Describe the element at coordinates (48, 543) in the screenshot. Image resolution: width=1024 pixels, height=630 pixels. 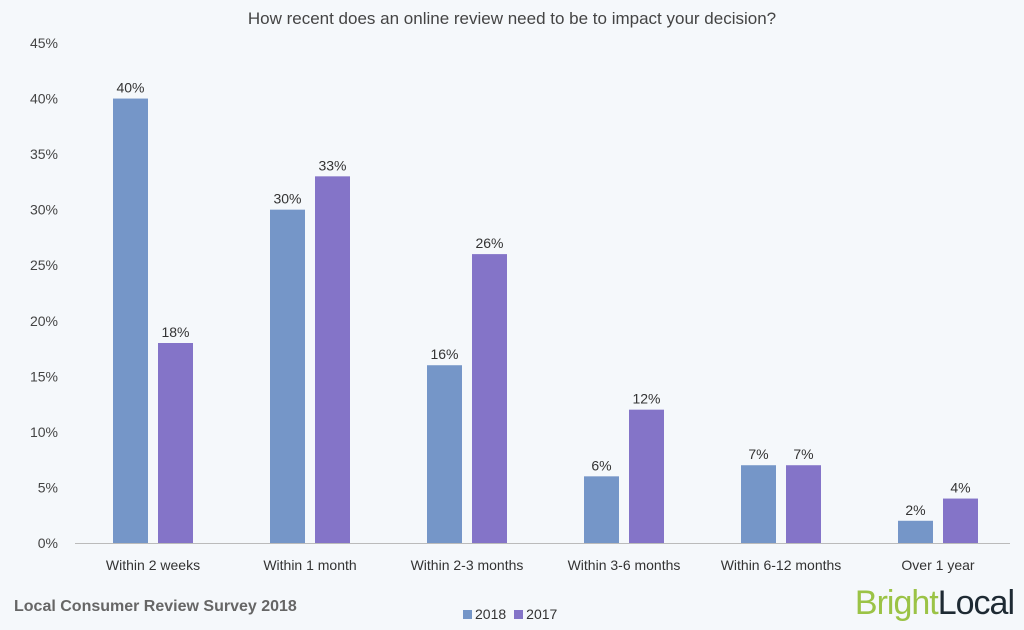
I see `y-tick-label: 0%` at that location.